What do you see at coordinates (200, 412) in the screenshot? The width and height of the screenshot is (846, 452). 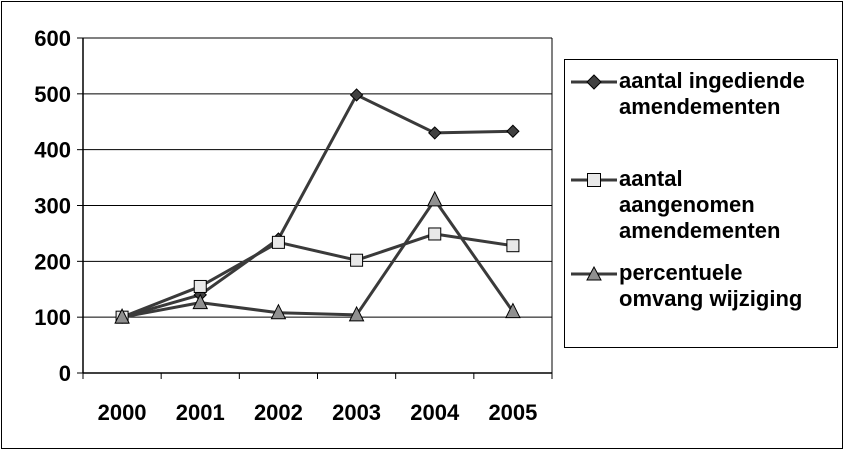 I see `x-tick-label: 2001` at bounding box center [200, 412].